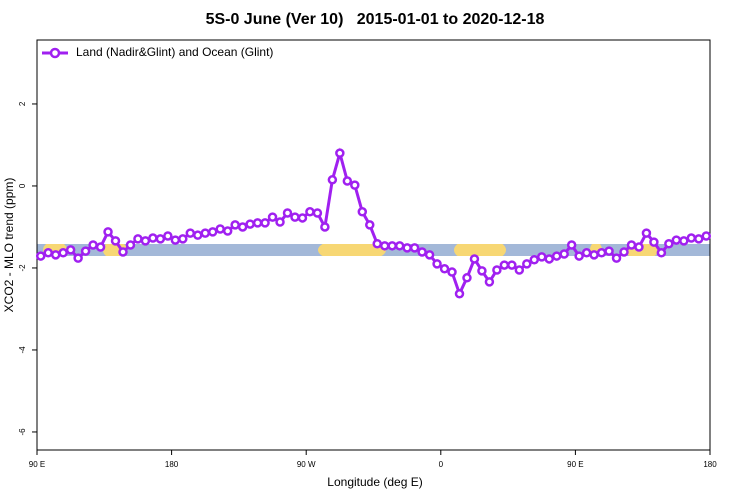 Image resolution: width=750 pixels, height=500 pixels. What do you see at coordinates (174, 52) in the screenshot?
I see `legend-text: Land (Nadir&Glint) and Ocean (Glint)` at bounding box center [174, 52].